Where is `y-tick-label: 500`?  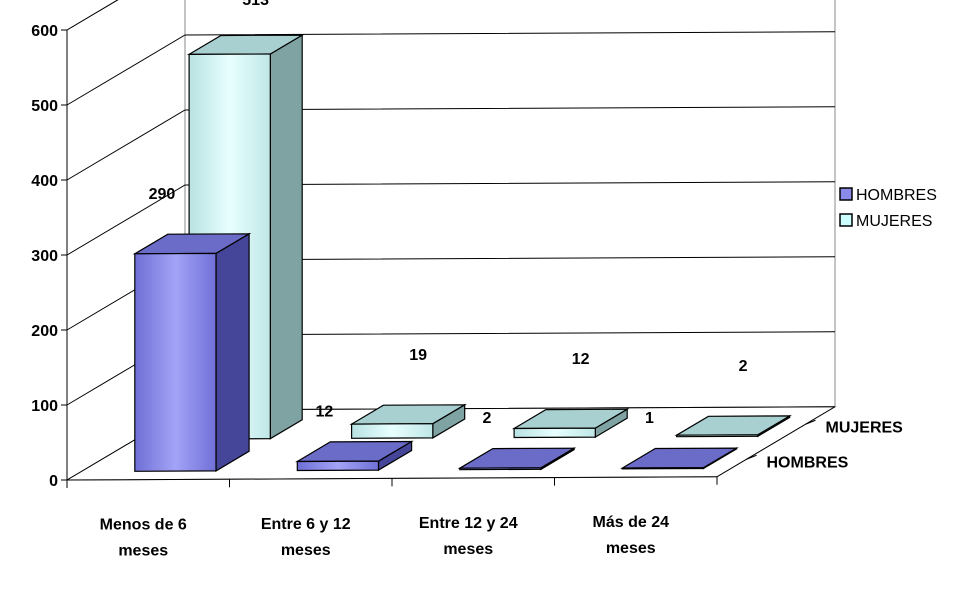
y-tick-label: 500 is located at coordinates (44, 106).